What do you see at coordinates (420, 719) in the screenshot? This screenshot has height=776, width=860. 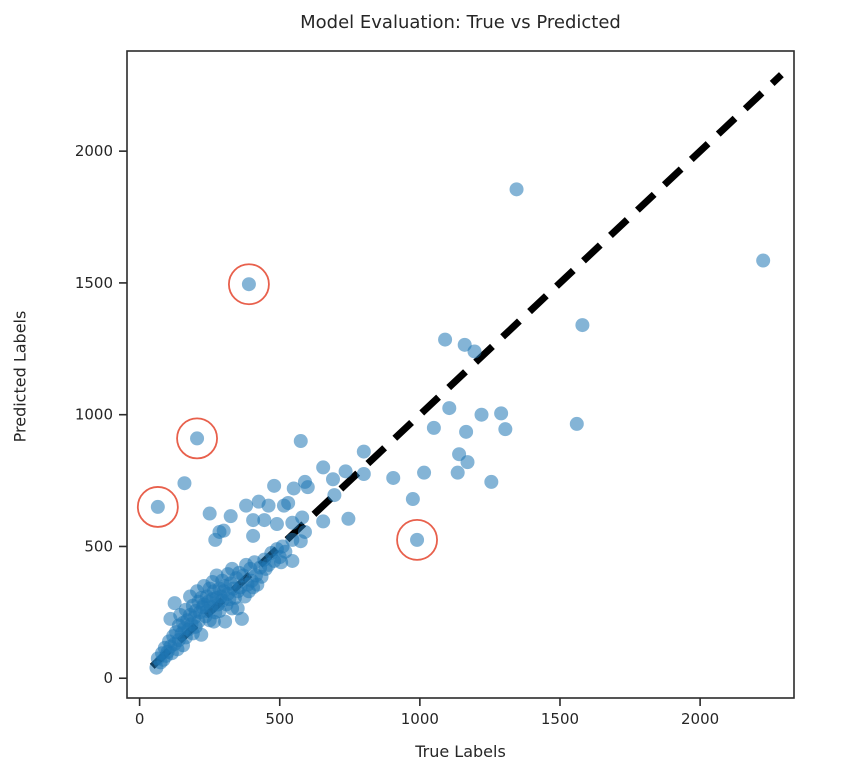 I see `x-tick-label: 1000` at bounding box center [420, 719].